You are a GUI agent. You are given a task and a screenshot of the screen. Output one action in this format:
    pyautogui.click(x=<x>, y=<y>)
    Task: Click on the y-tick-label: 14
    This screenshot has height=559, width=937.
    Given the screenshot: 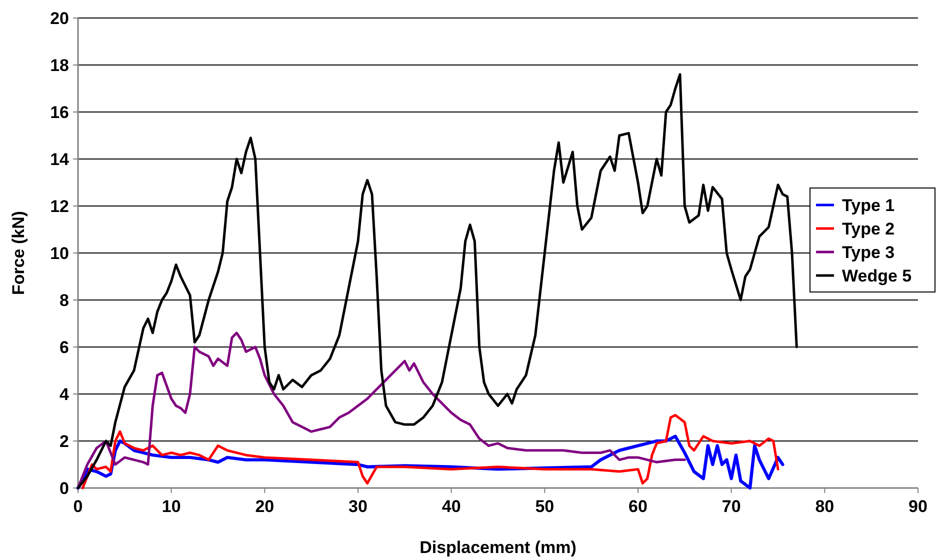 What is the action you would take?
    pyautogui.click(x=60, y=159)
    